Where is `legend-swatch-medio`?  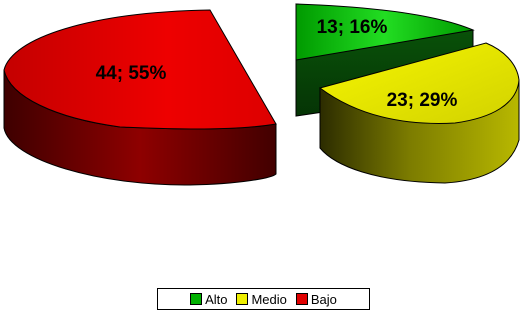
legend-swatch-medio is located at coordinates (242, 299).